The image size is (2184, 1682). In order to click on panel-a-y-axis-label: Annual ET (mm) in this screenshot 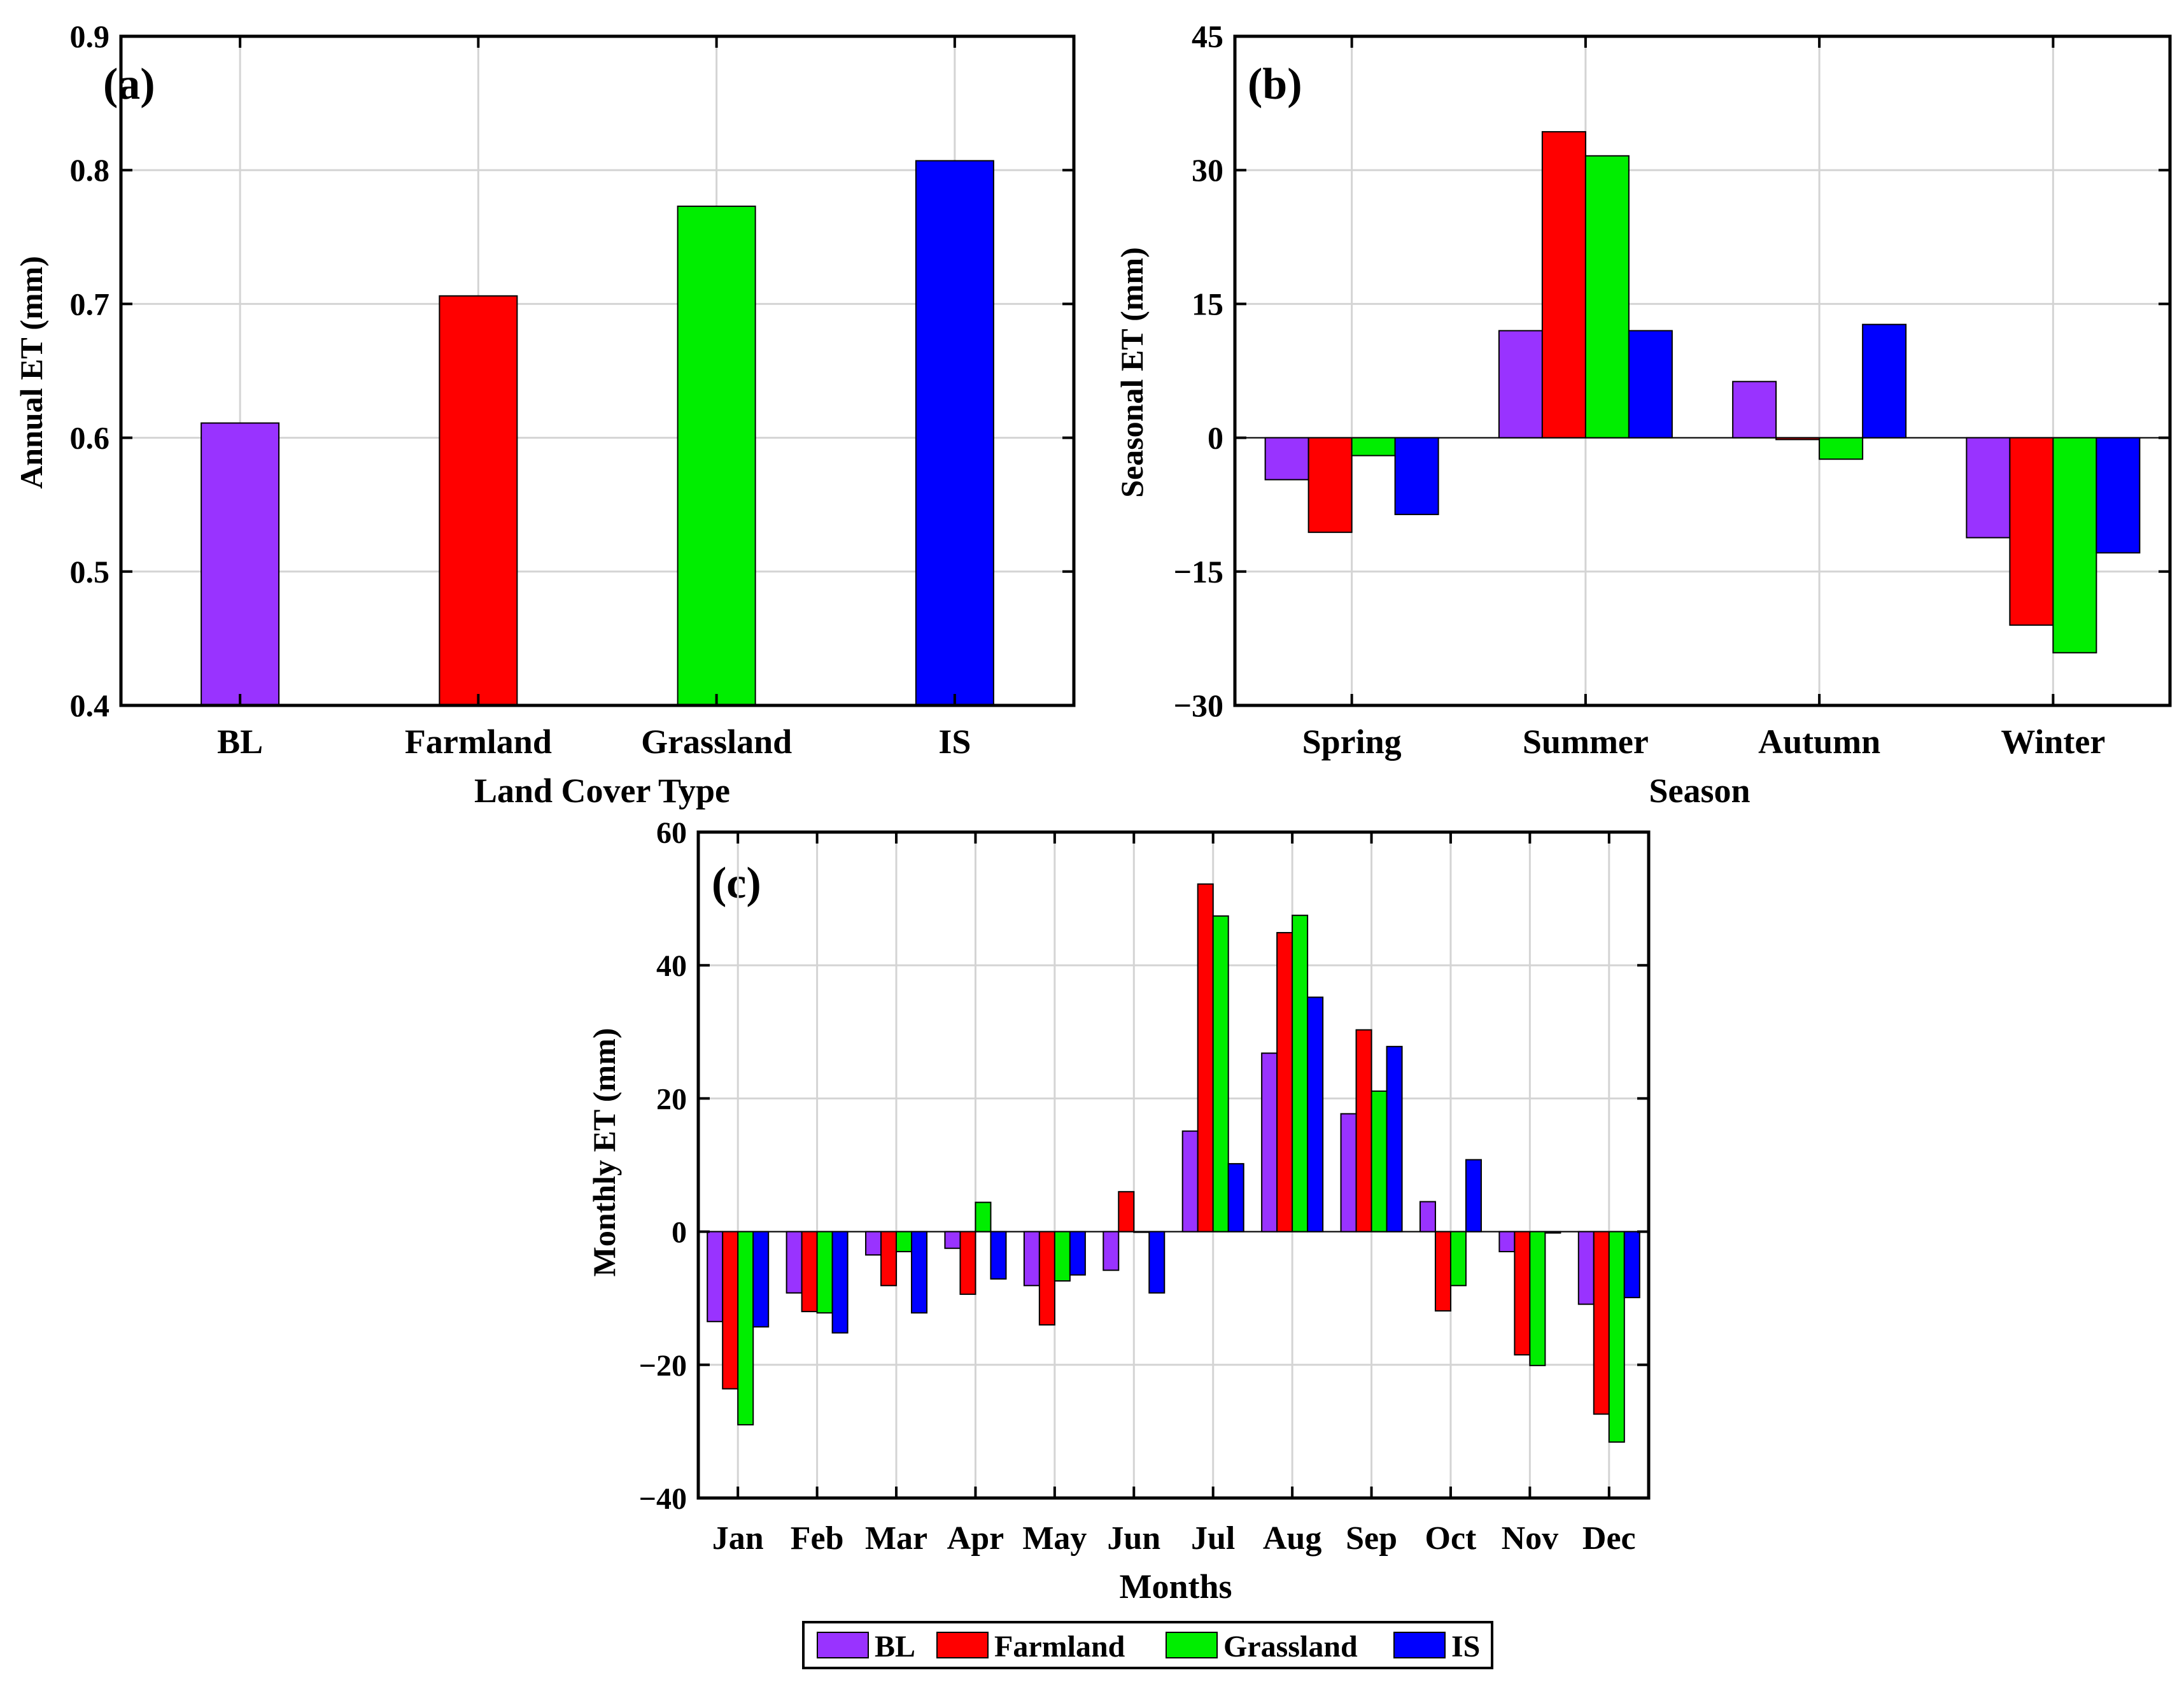, I will do `click(31, 372)`.